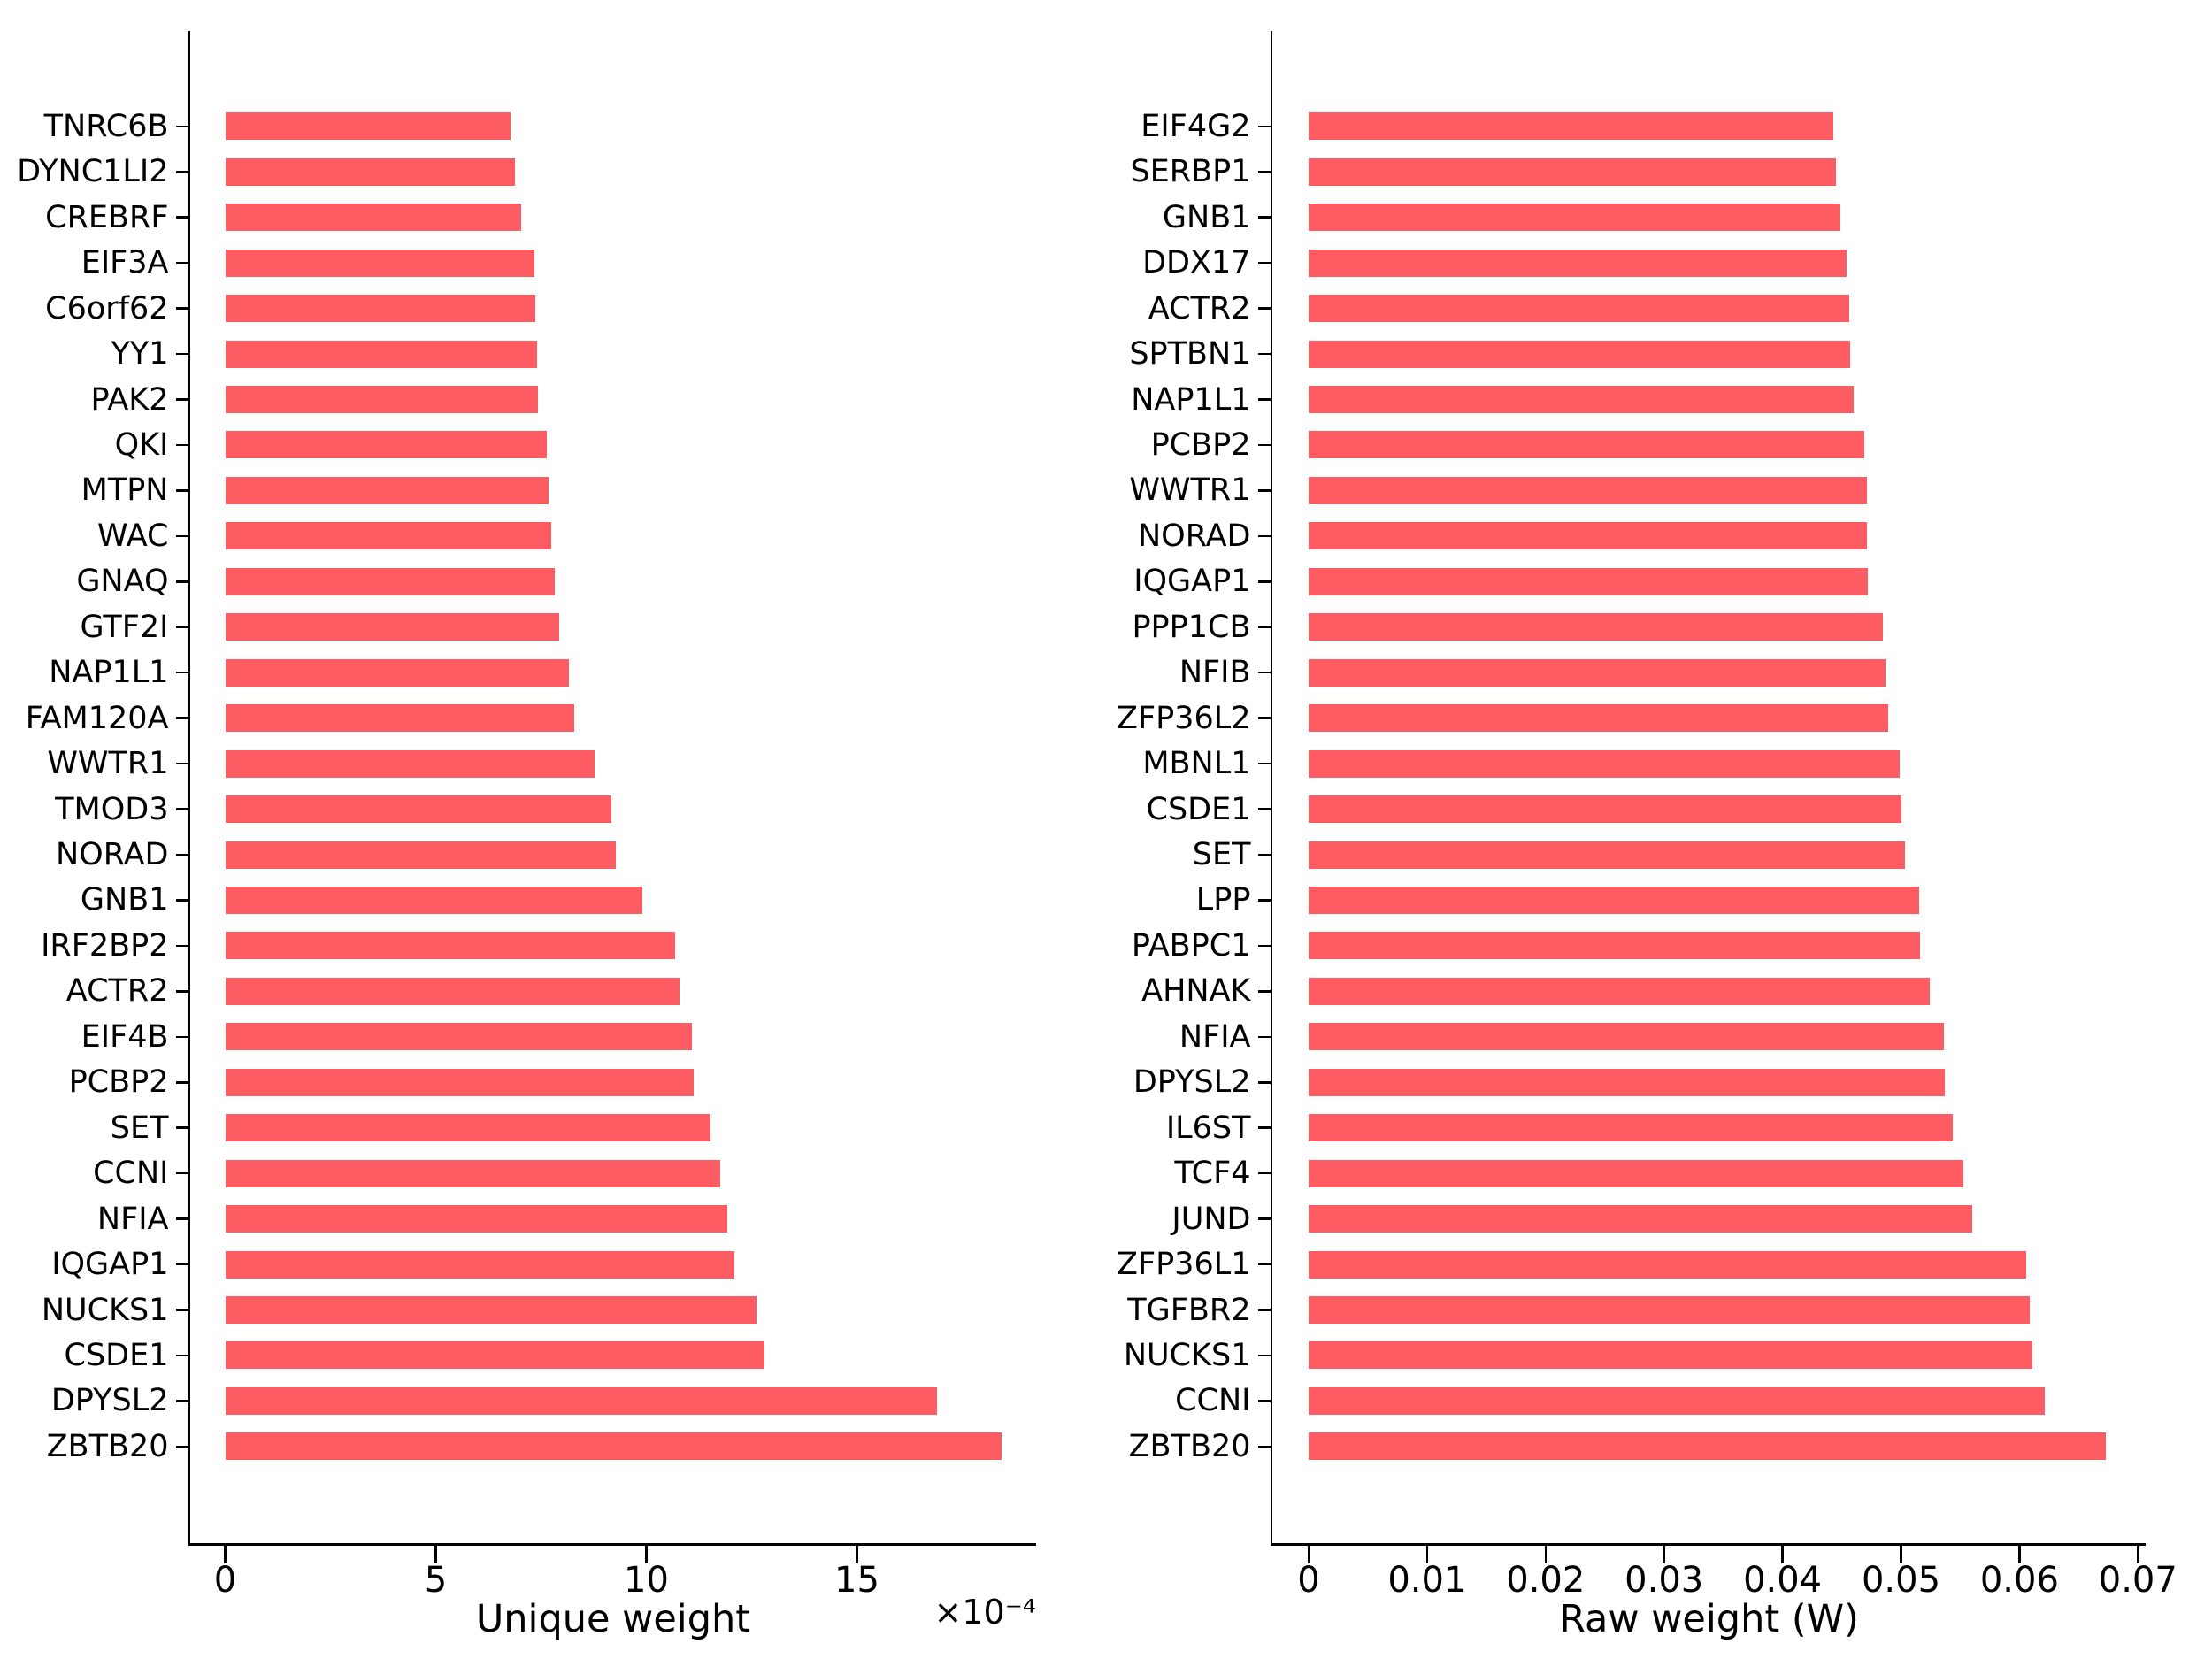 This screenshot has width=2212, height=1659. Describe the element at coordinates (117, 992) in the screenshot. I see `y-tick-label-ACTR2: ACTR2` at that location.